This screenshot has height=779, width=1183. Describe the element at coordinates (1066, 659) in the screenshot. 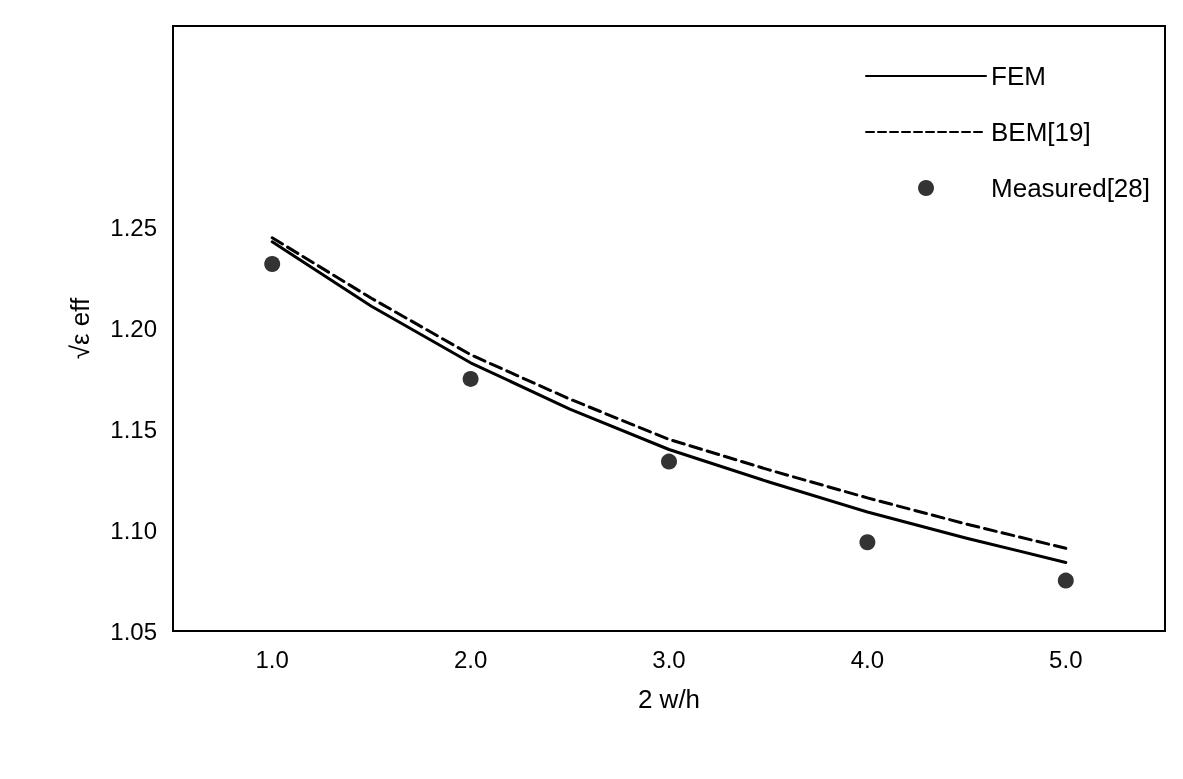

I see `x-tick-label: 5.0` at that location.